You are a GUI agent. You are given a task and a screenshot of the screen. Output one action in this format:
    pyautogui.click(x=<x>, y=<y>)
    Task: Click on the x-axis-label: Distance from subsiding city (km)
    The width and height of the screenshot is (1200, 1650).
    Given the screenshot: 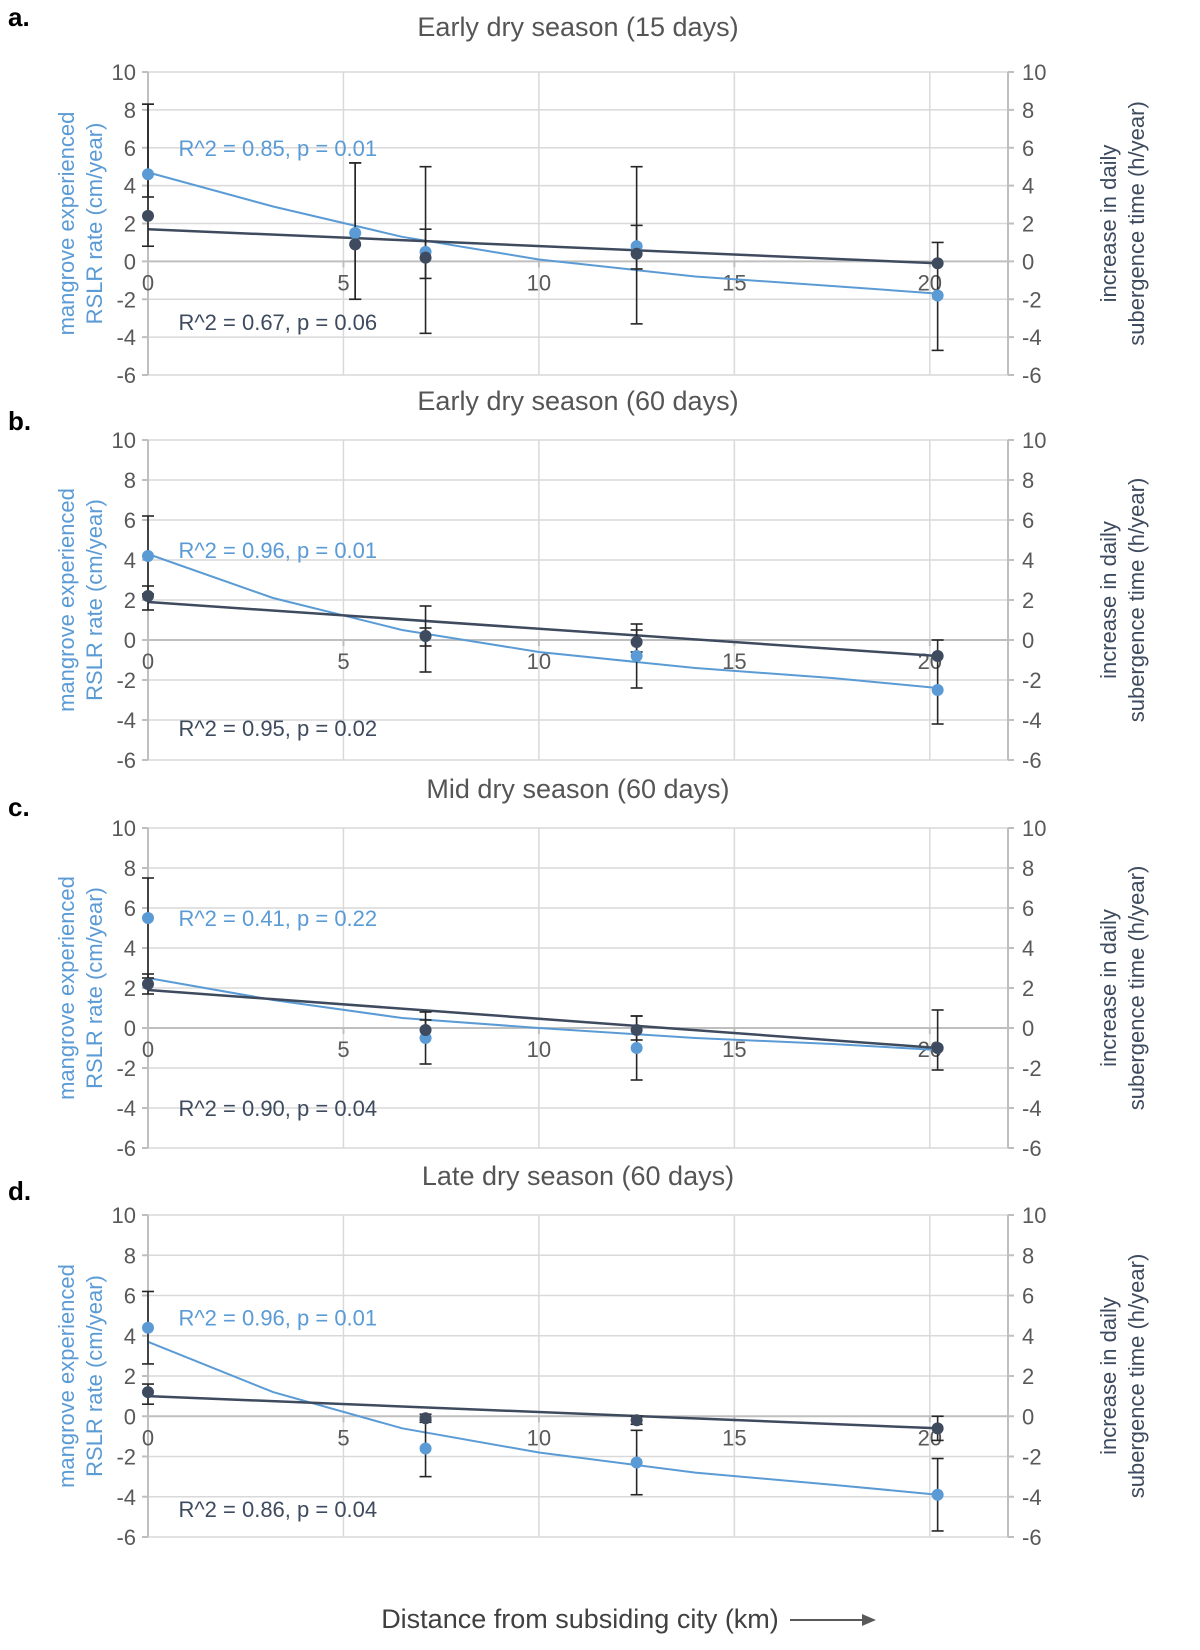 What is the action you would take?
    pyautogui.click(x=580, y=1619)
    